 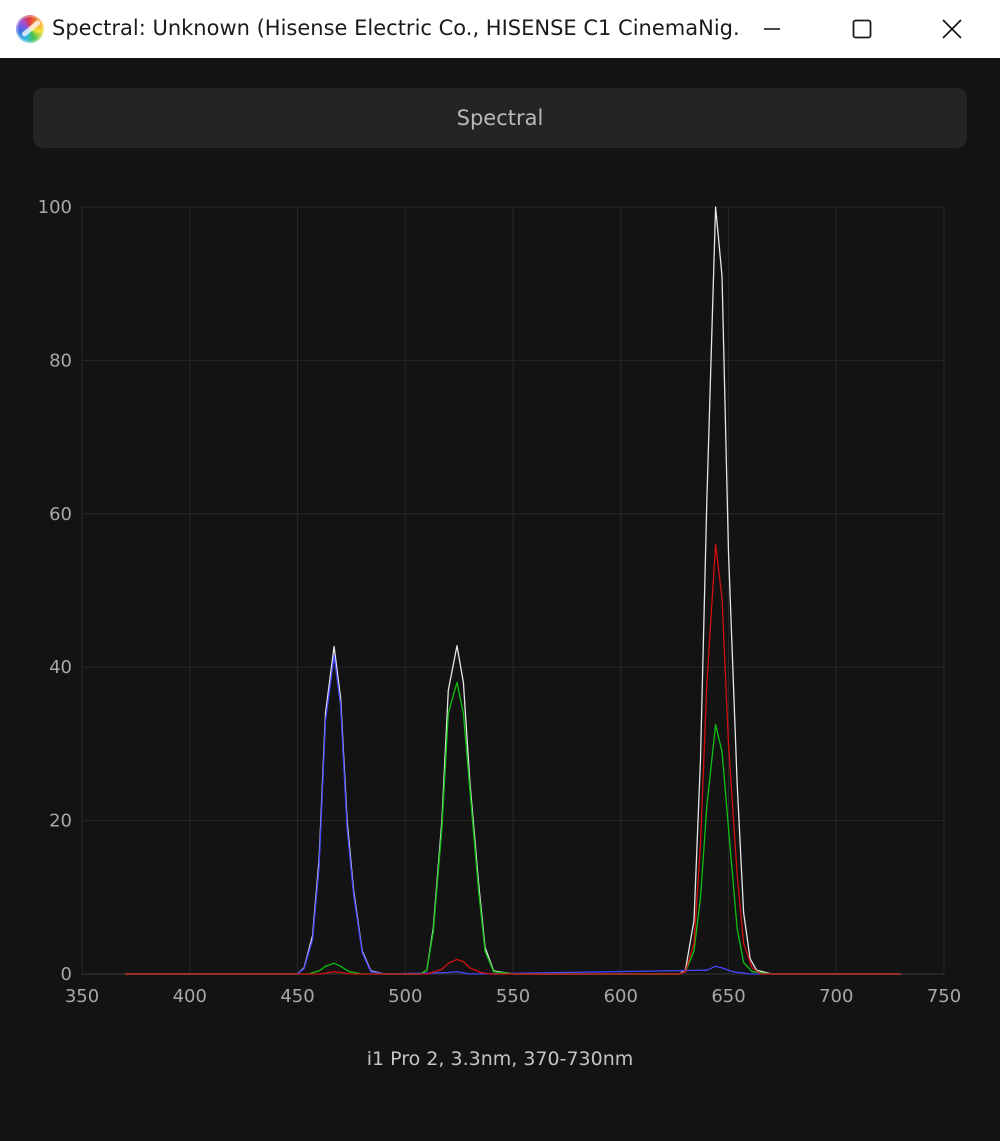 I want to click on close-icon, so click(x=952, y=29).